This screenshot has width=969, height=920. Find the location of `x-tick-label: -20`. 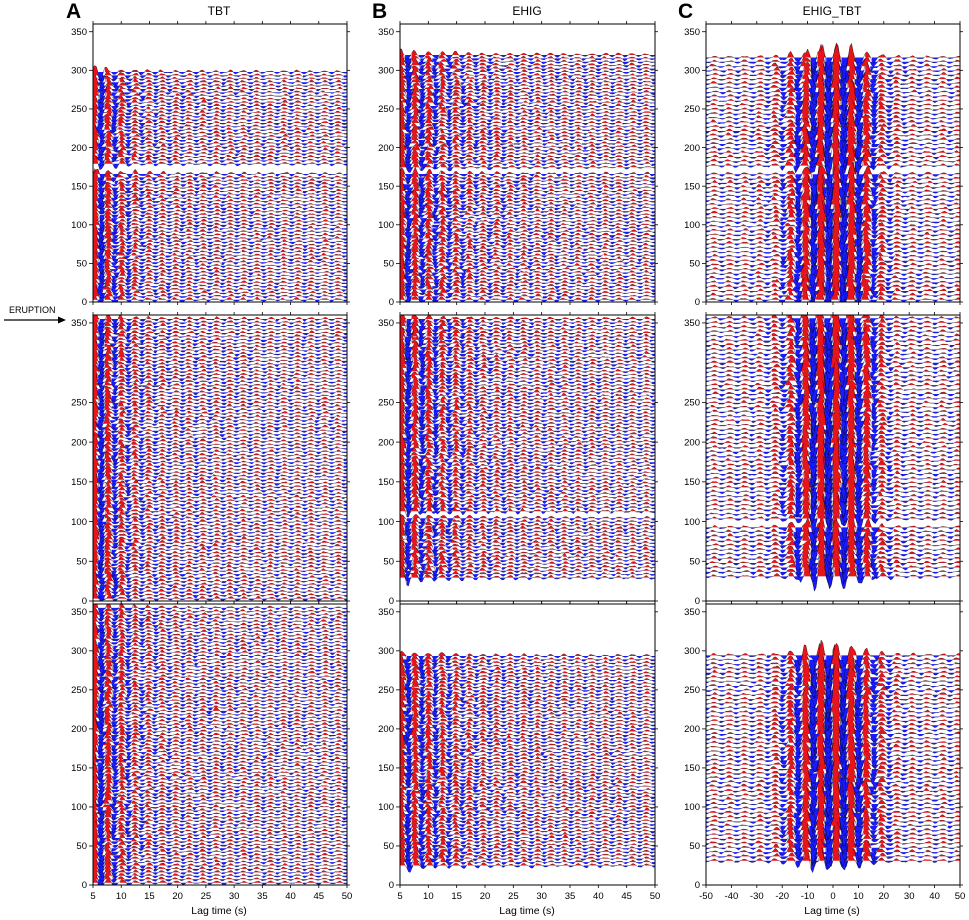

x-tick-label: -20 is located at coordinates (782, 896).